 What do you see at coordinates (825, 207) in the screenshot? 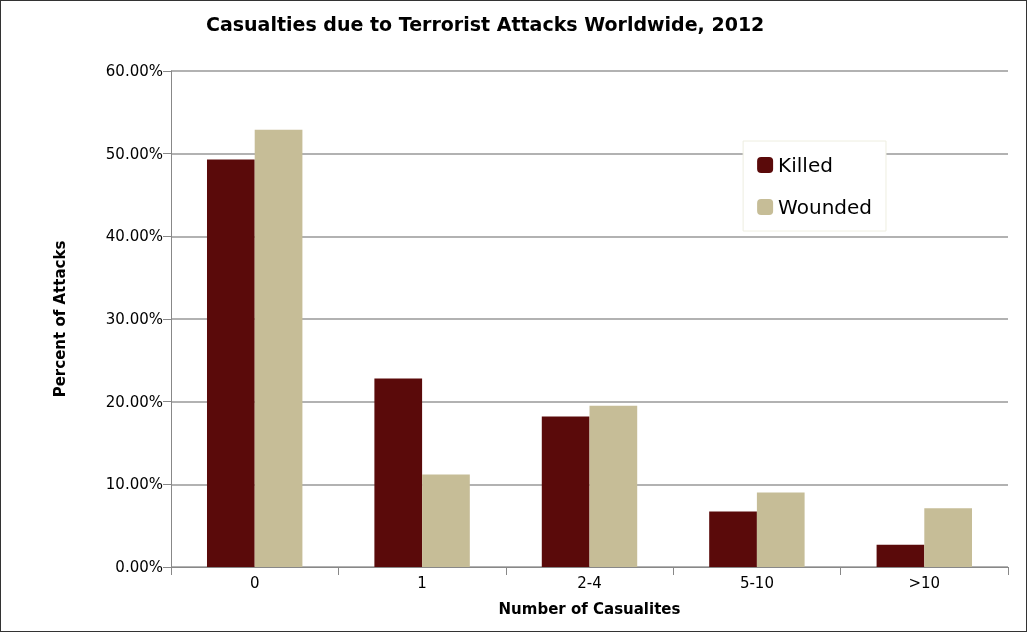
I see `legend-label: Wounded` at bounding box center [825, 207].